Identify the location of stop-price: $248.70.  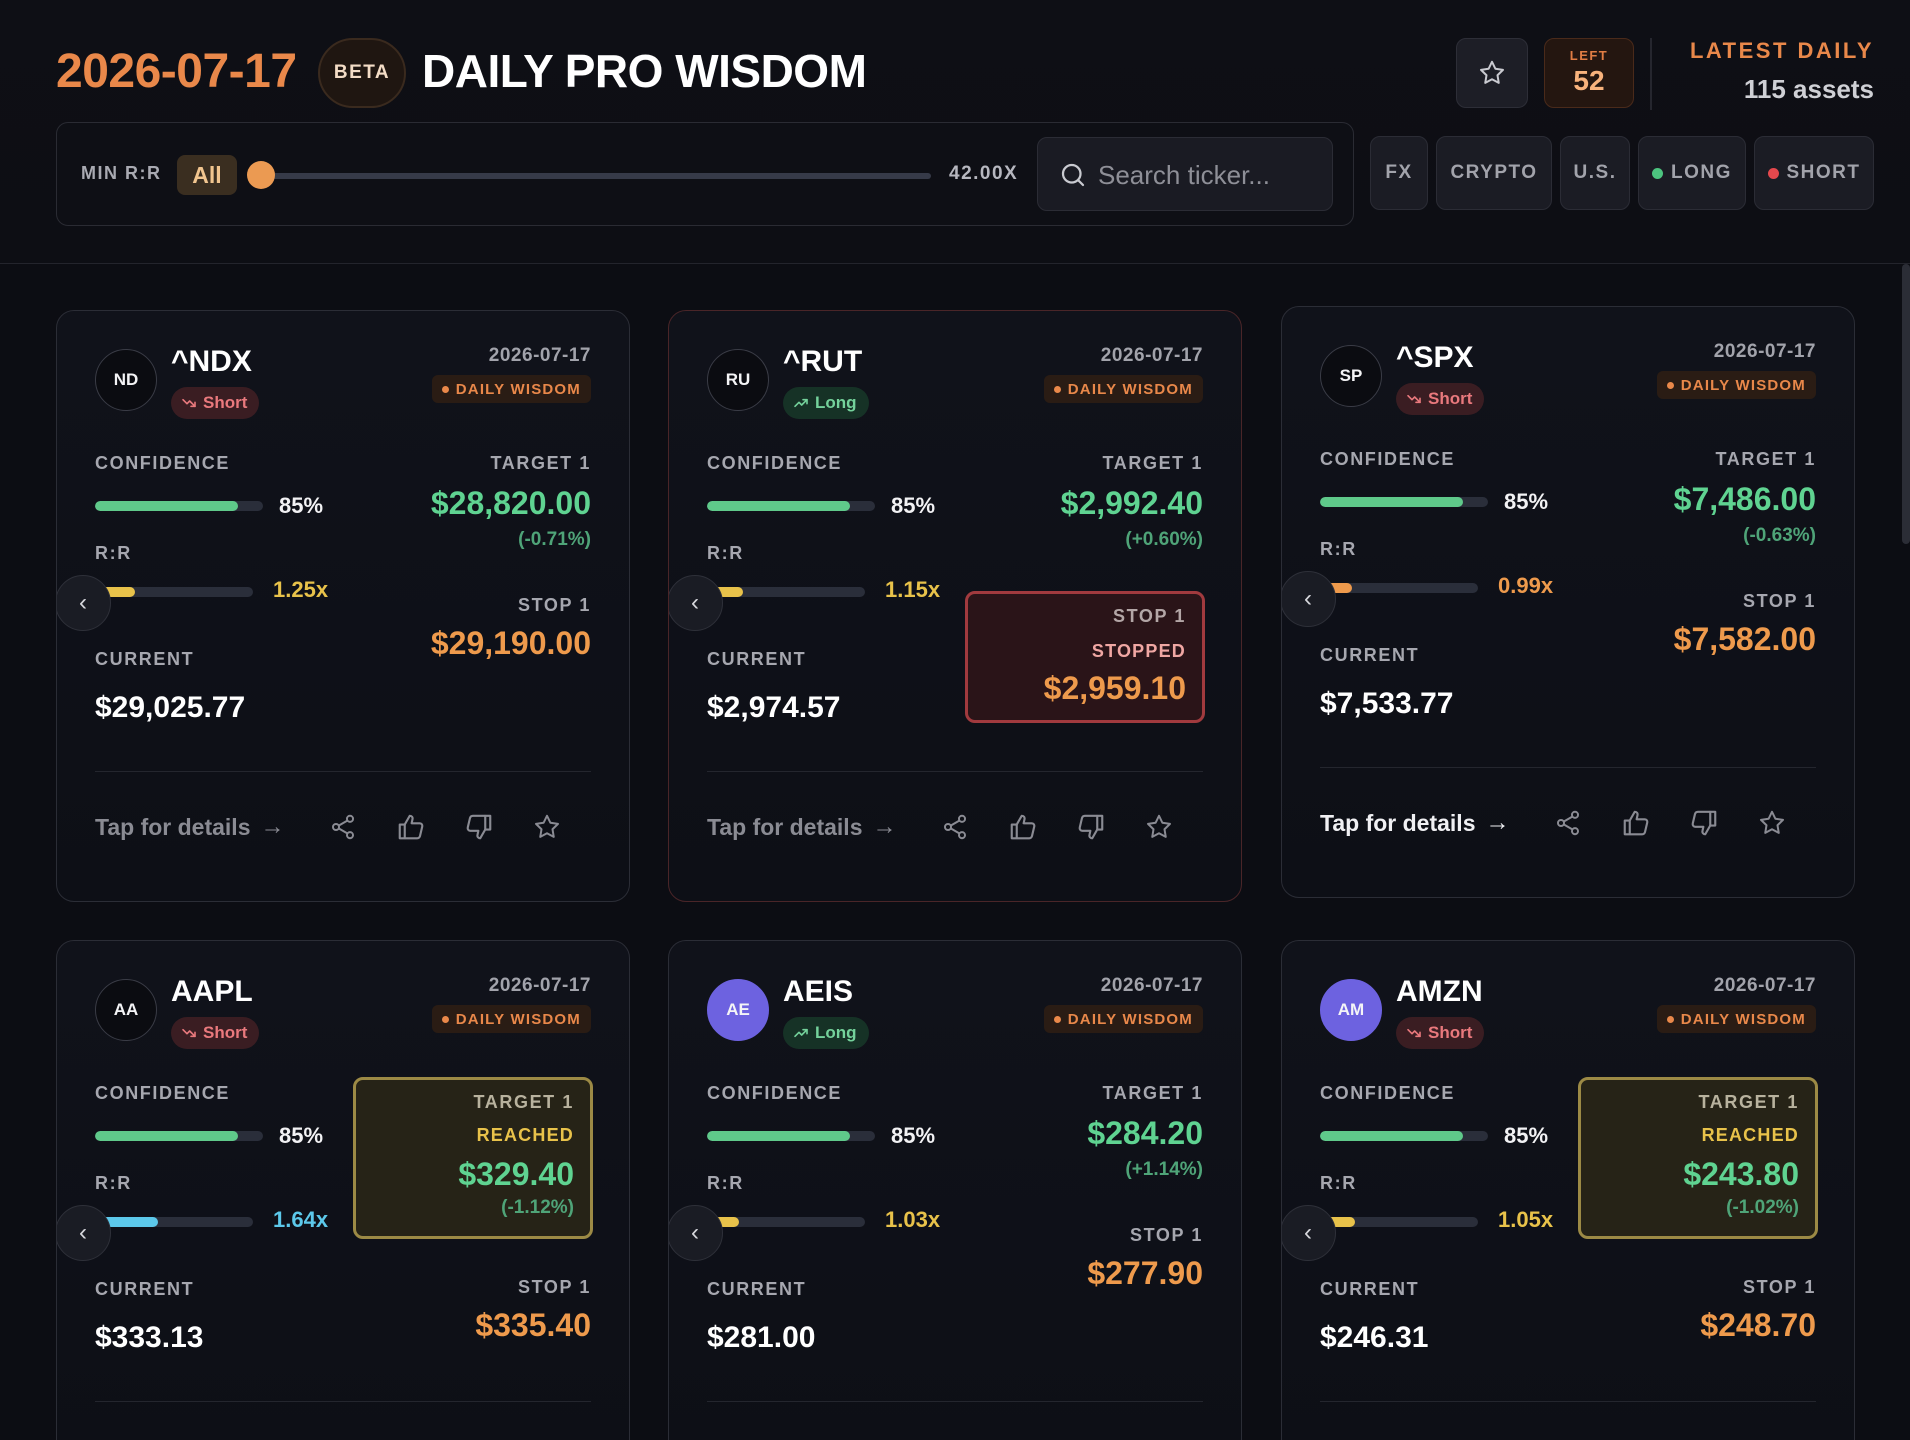
(1758, 1325).